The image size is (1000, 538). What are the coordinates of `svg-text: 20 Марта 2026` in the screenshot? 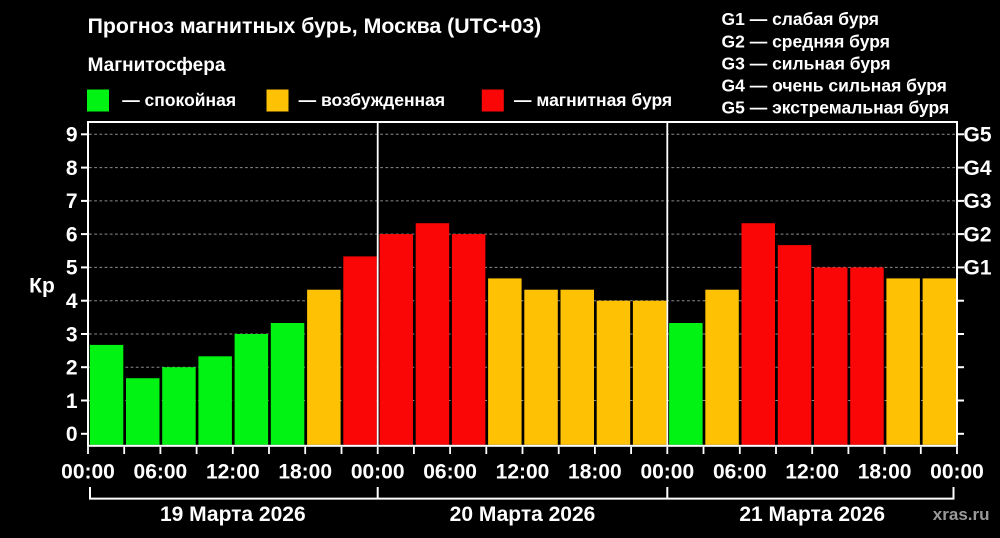 It's located at (523, 514).